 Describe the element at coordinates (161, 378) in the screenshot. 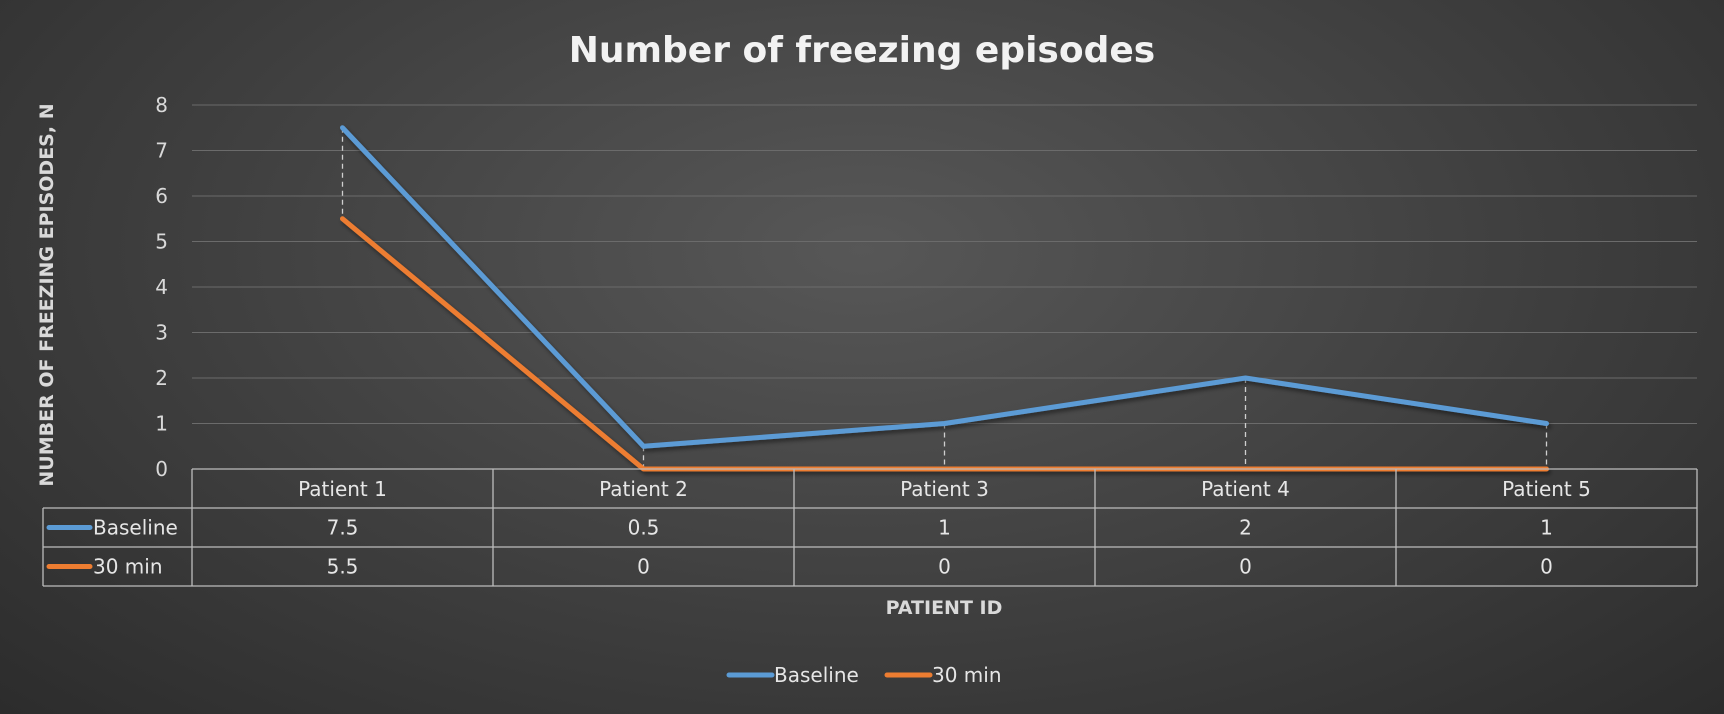

I see `y-tick-label: 2` at that location.